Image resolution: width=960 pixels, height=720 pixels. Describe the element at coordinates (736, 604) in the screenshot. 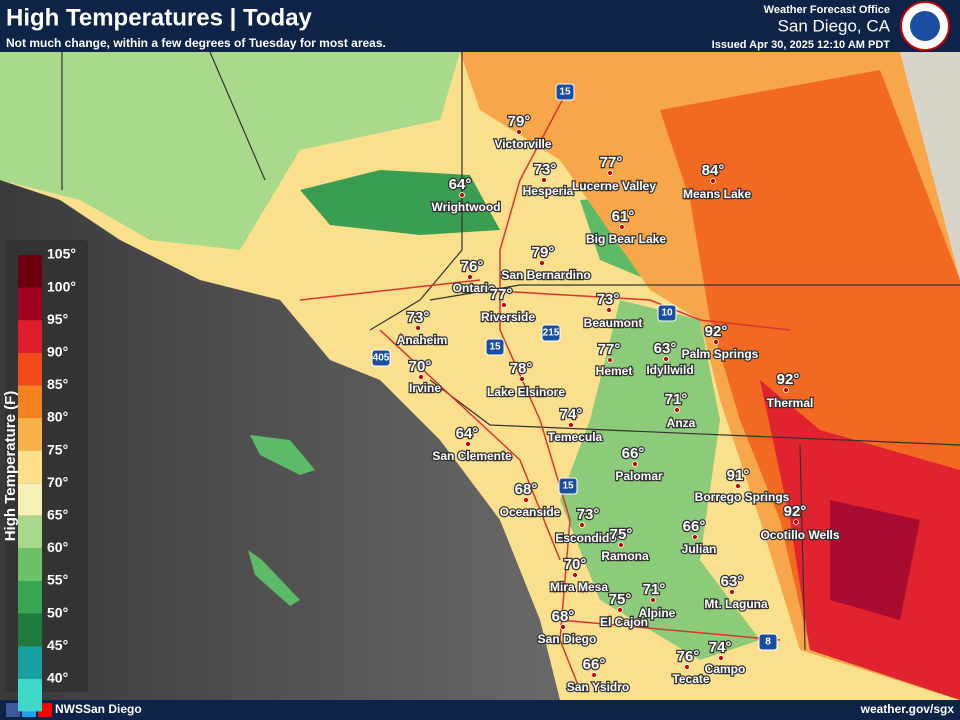

I see `city-name: Mt. Laguna` at that location.